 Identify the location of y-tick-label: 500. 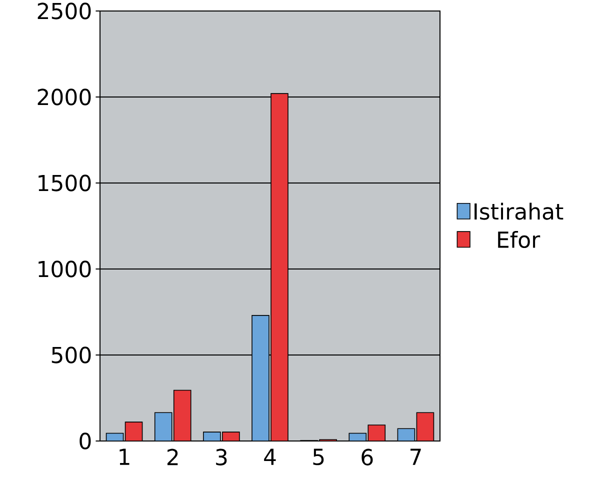
(71, 355).